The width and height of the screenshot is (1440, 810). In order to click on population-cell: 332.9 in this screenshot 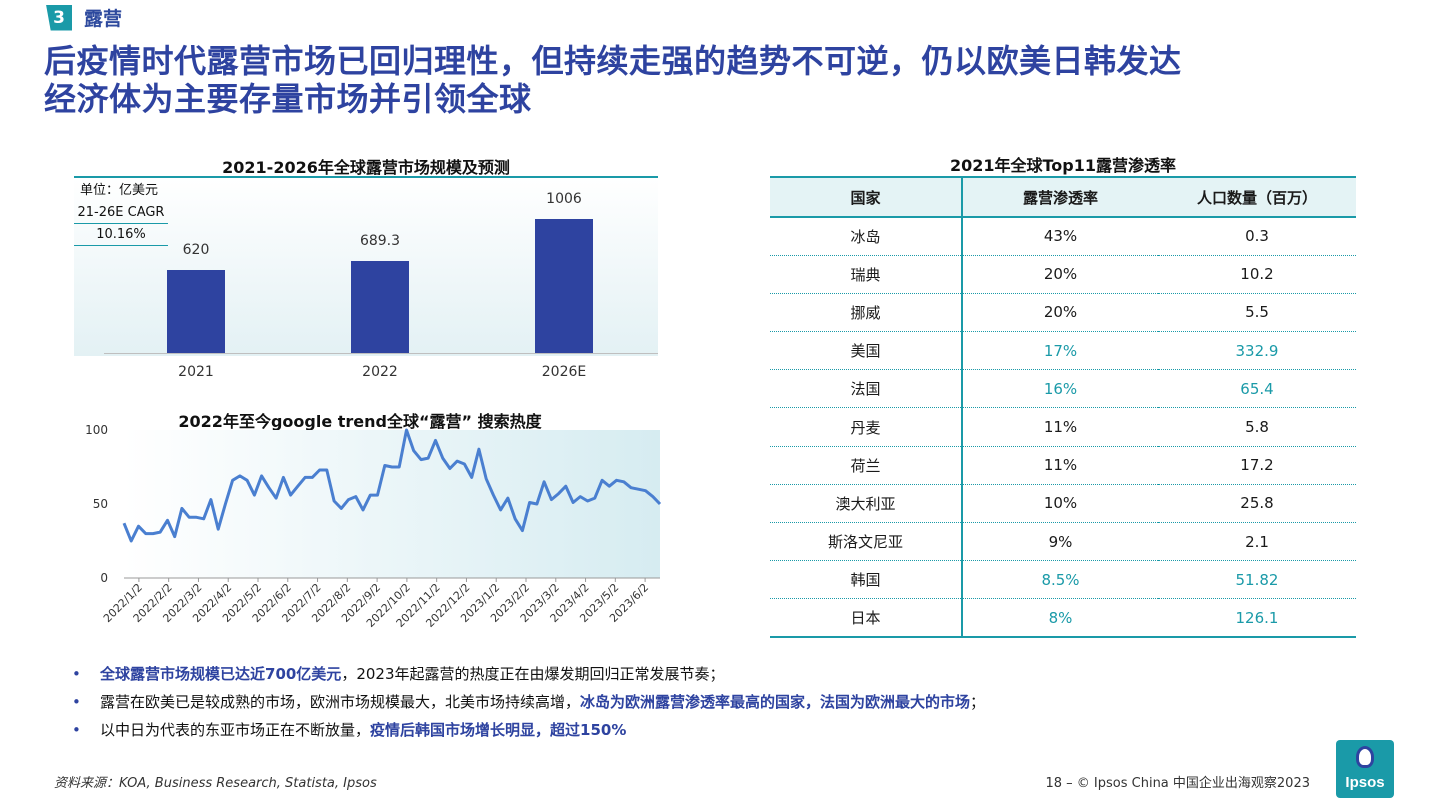, I will do `click(1257, 351)`.